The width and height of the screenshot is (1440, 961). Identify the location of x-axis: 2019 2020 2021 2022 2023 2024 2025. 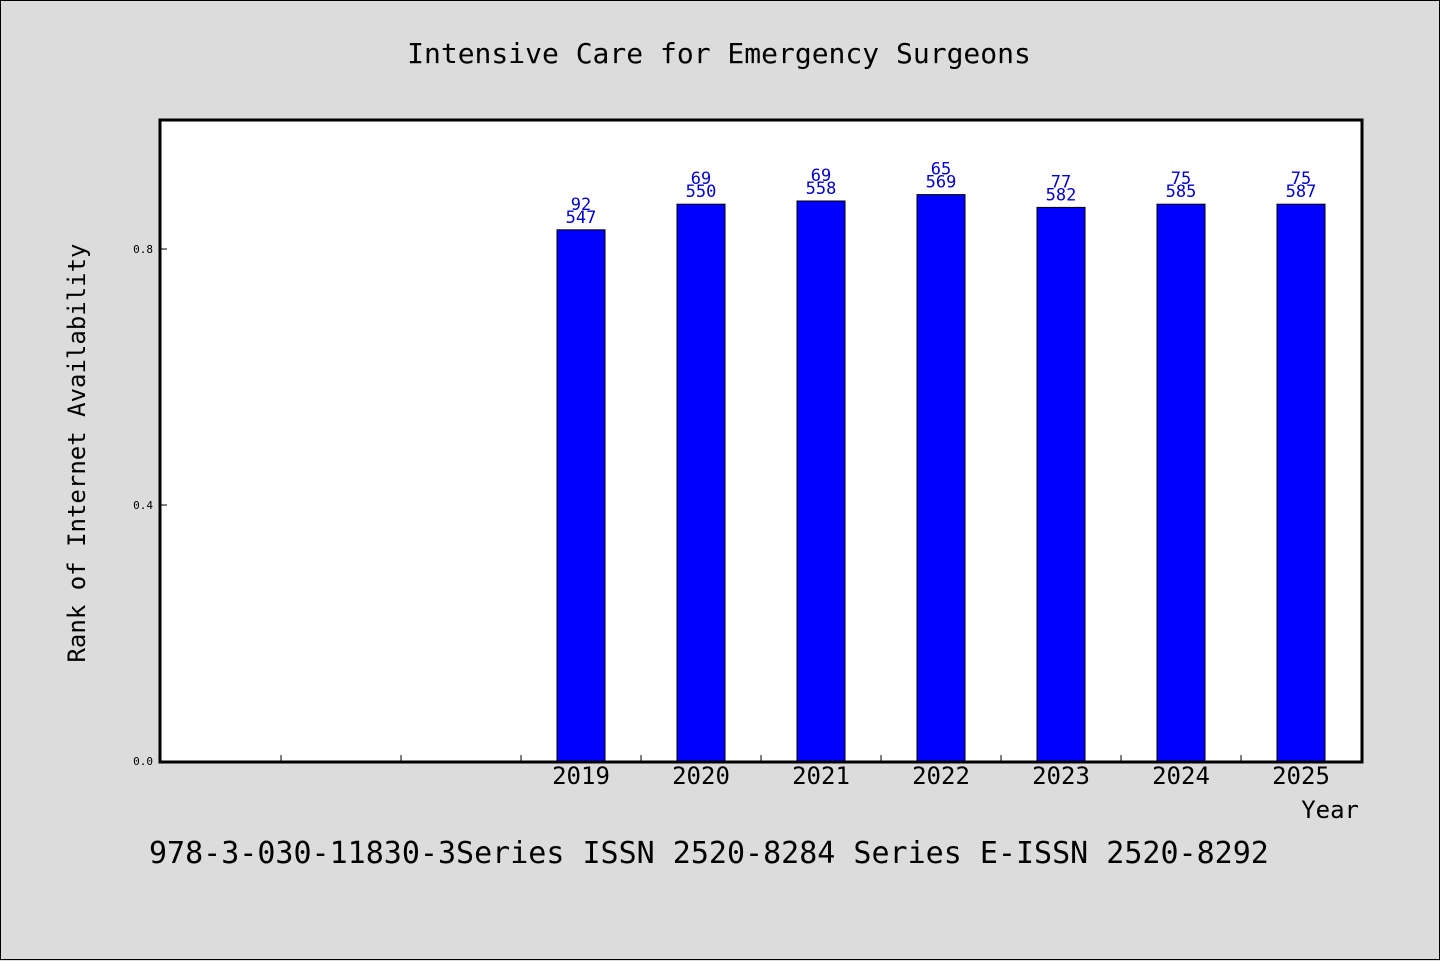
(805, 772).